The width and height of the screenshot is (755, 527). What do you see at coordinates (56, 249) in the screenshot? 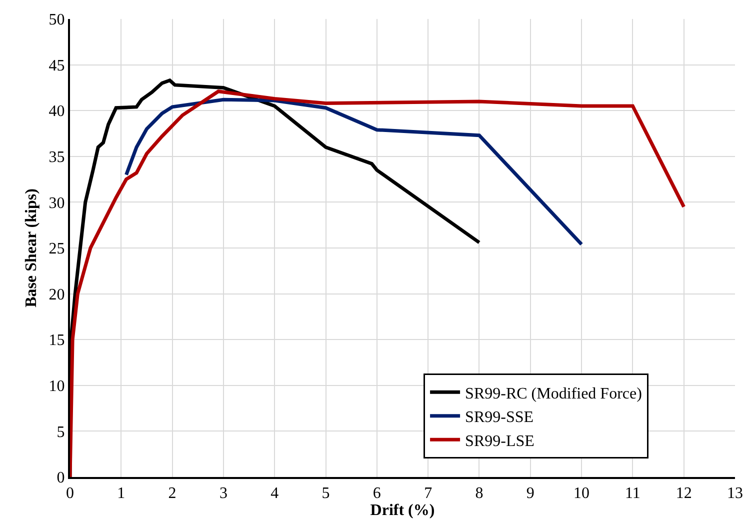
I see `y-tick-label: 25` at bounding box center [56, 249].